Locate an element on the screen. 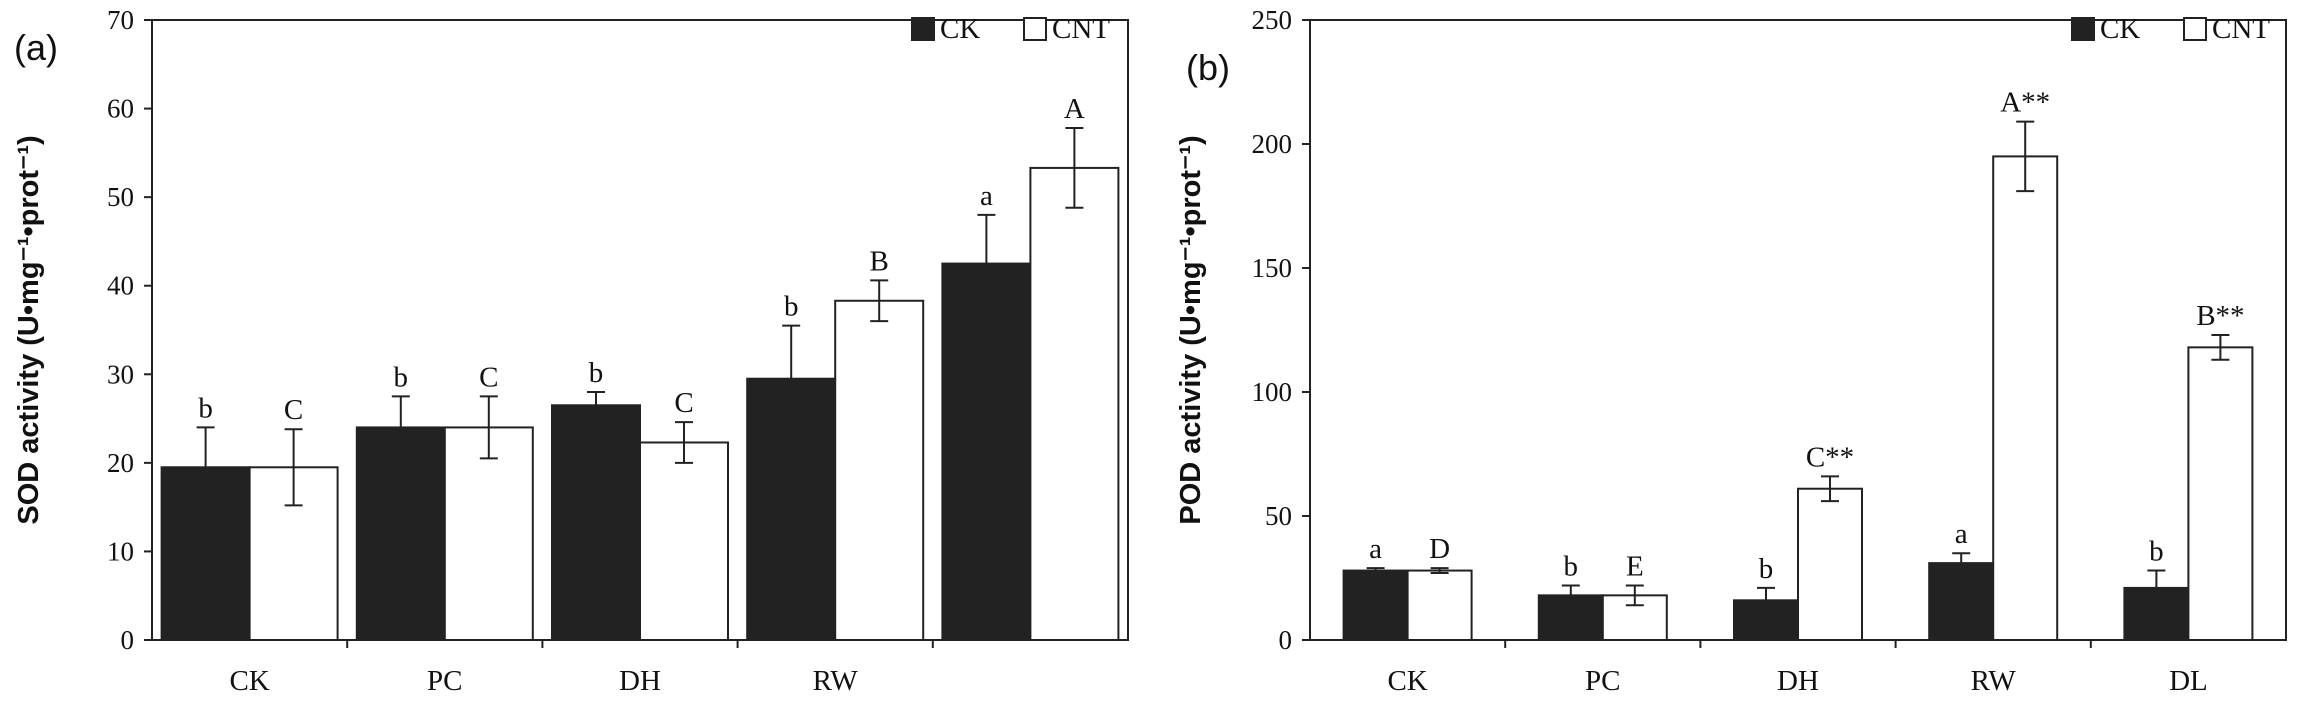 Image resolution: width=2316 pixels, height=716 pixels. significance-label: A is located at coordinates (1074, 109).